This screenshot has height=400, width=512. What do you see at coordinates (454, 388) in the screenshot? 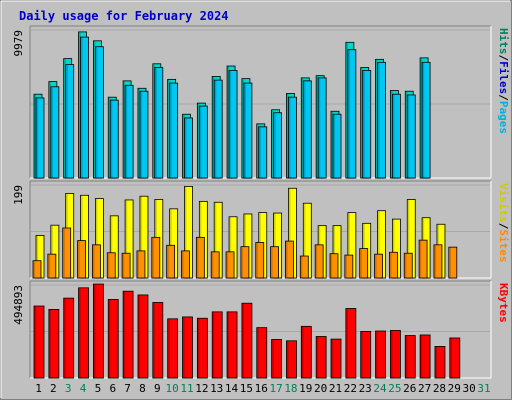
I see `day-label-29: 29` at bounding box center [454, 388].